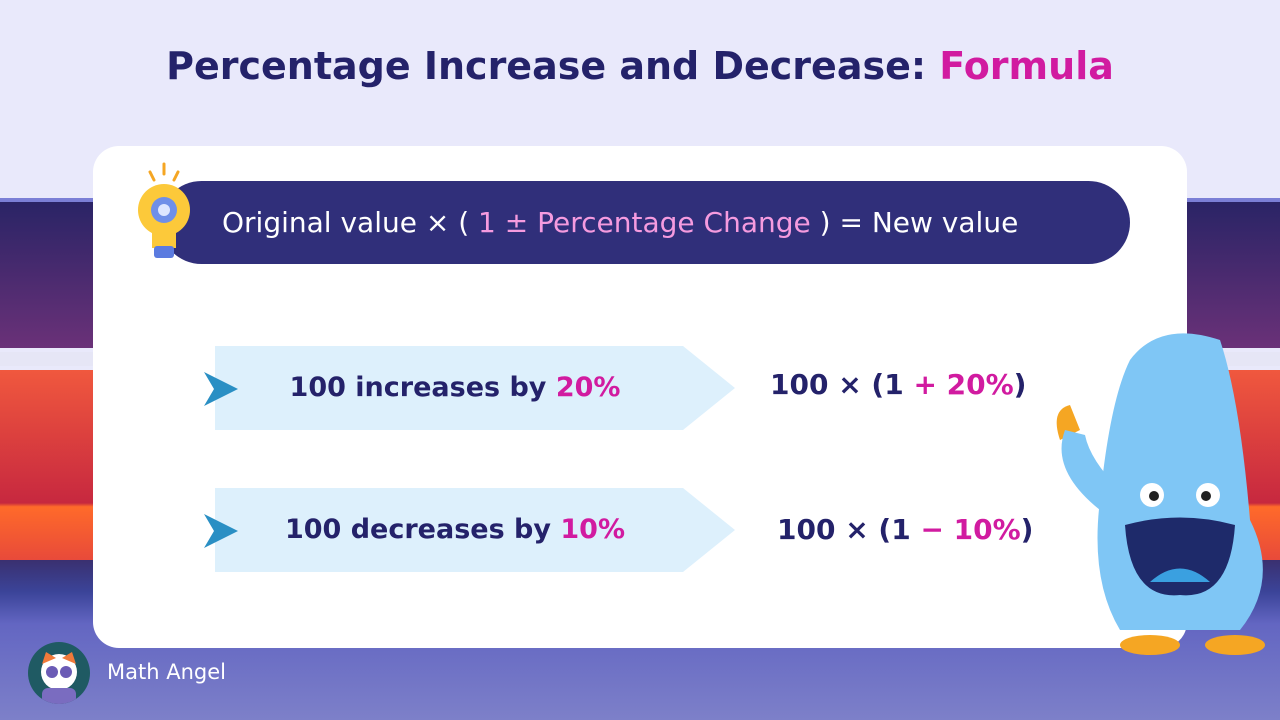 The width and height of the screenshot is (1280, 720). What do you see at coordinates (166, 672) in the screenshot?
I see `brand-name: Math Angel` at bounding box center [166, 672].